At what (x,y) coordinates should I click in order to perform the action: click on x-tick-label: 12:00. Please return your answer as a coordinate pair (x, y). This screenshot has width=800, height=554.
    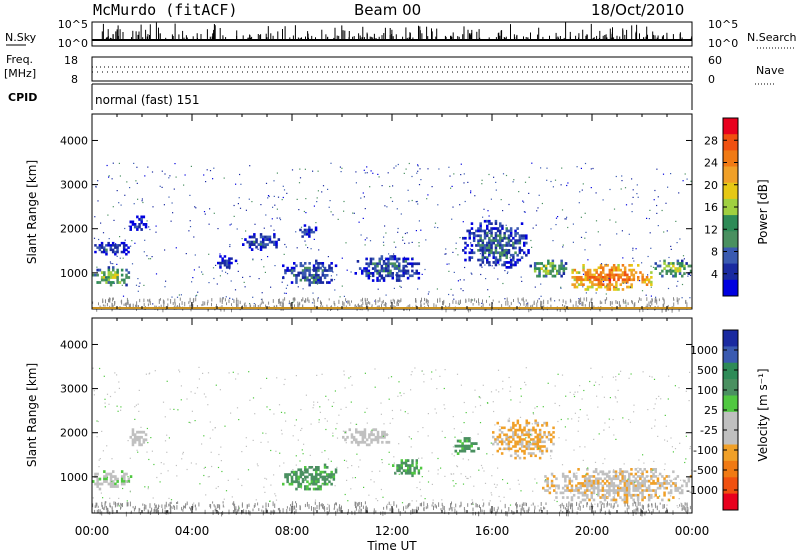
    Looking at the image, I should click on (392, 531).